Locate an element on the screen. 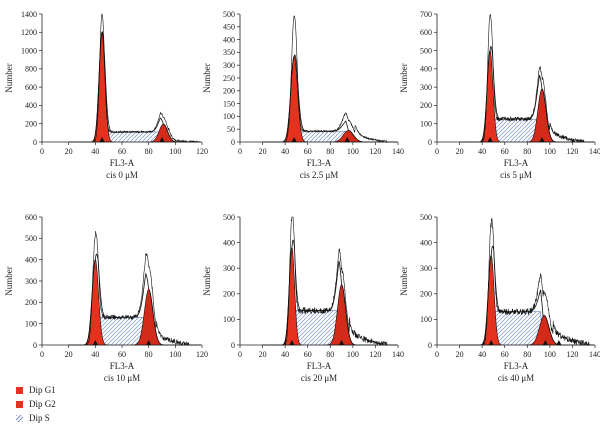 This screenshot has height=436, width=600. panel-caption: cis 10 μM is located at coordinates (122, 378).